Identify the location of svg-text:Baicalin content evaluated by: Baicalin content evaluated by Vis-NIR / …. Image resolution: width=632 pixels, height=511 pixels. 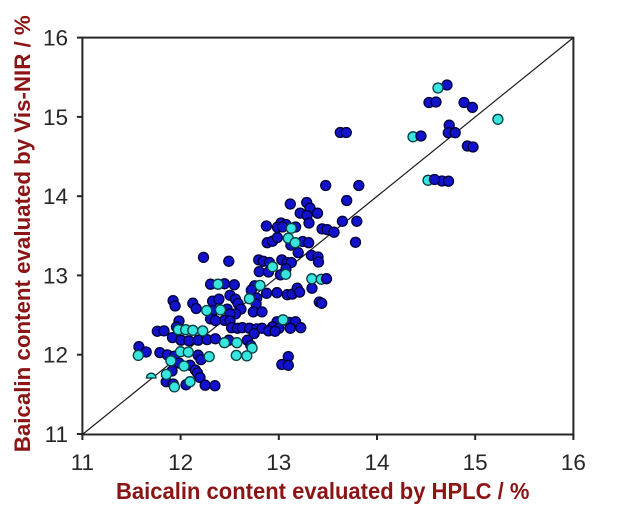
(22, 233).